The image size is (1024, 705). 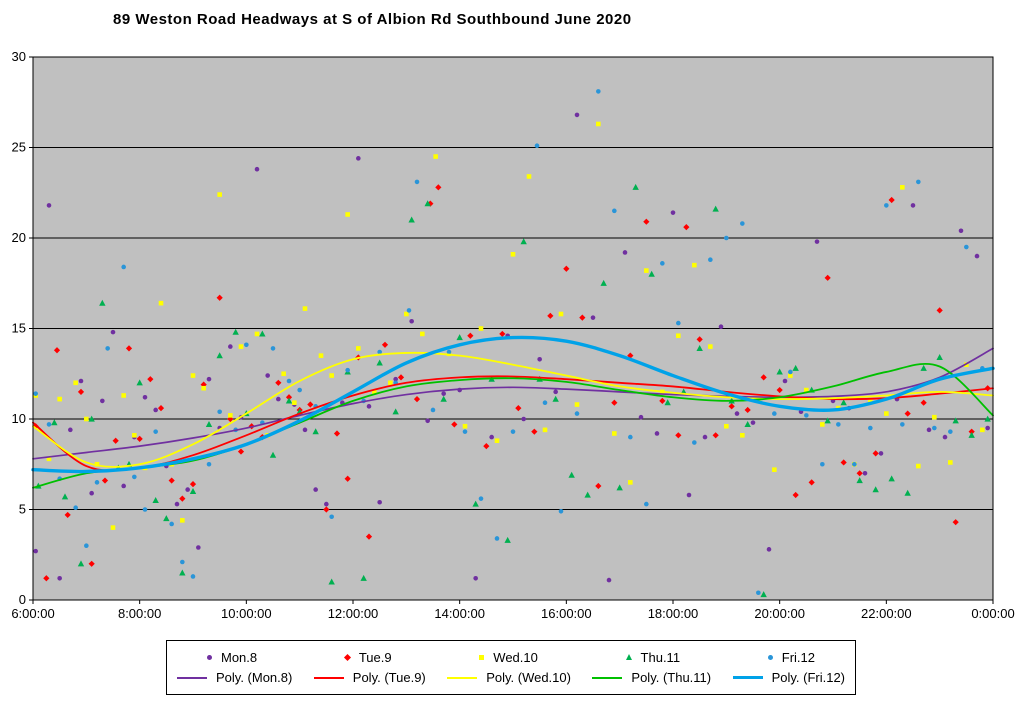 I want to click on legend-item-mon8: Mon.8, so click(x=232, y=657).